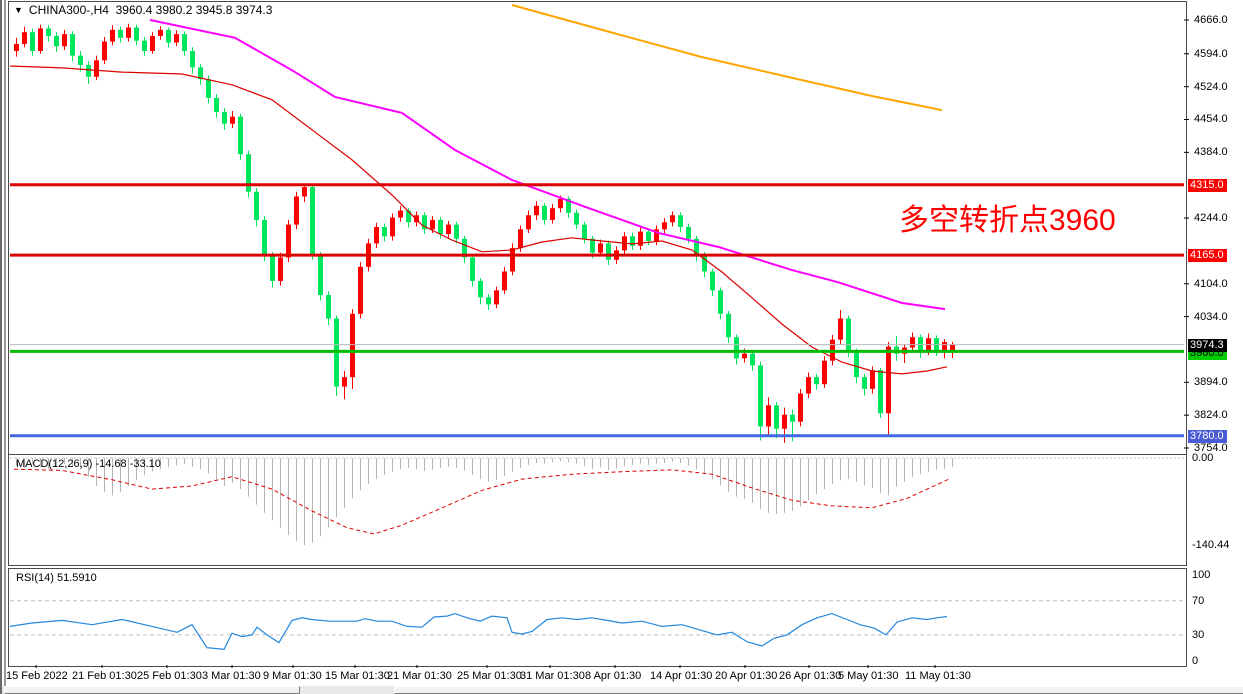 The width and height of the screenshot is (1243, 694). I want to click on price-tick-label: 3754.0, so click(1211, 448).